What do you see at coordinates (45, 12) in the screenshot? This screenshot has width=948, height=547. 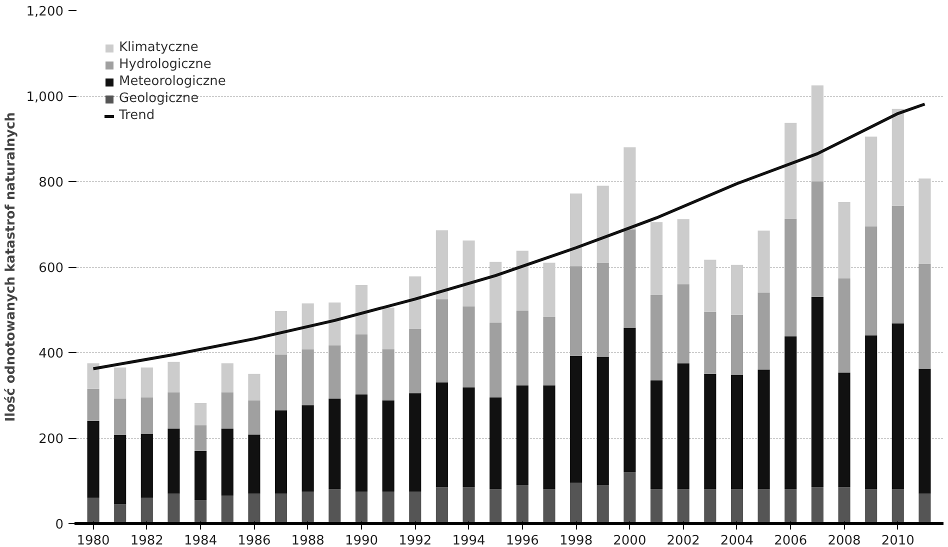 I see `y-tick-label: 1,200` at bounding box center [45, 12].